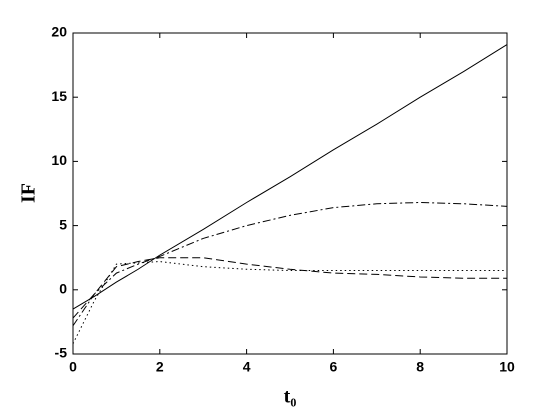 This screenshot has height=420, width=560. I want to click on y-tick-label: 10, so click(59, 160).